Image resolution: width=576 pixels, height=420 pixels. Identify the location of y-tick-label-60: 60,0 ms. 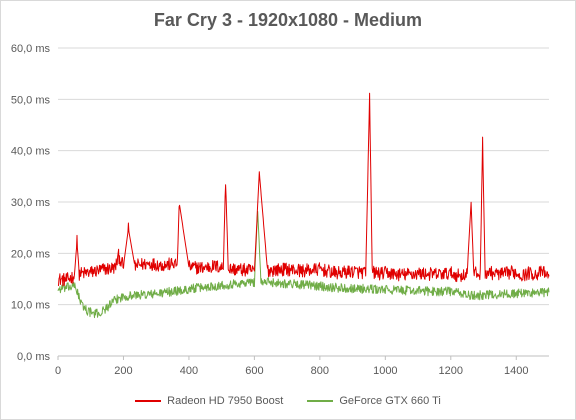
(31, 49).